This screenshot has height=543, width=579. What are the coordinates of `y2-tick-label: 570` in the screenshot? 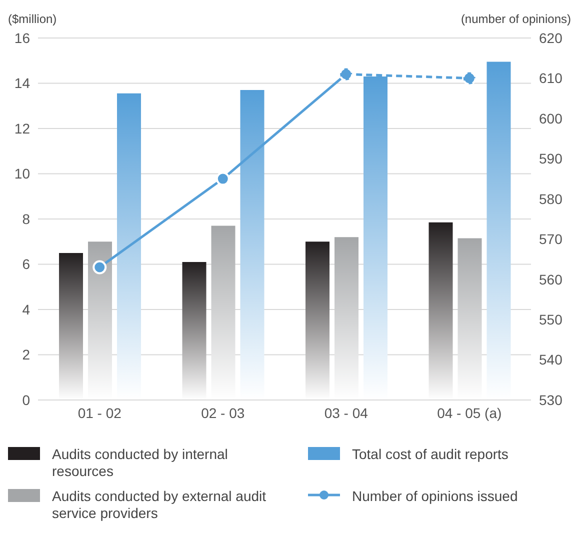 It's located at (551, 239).